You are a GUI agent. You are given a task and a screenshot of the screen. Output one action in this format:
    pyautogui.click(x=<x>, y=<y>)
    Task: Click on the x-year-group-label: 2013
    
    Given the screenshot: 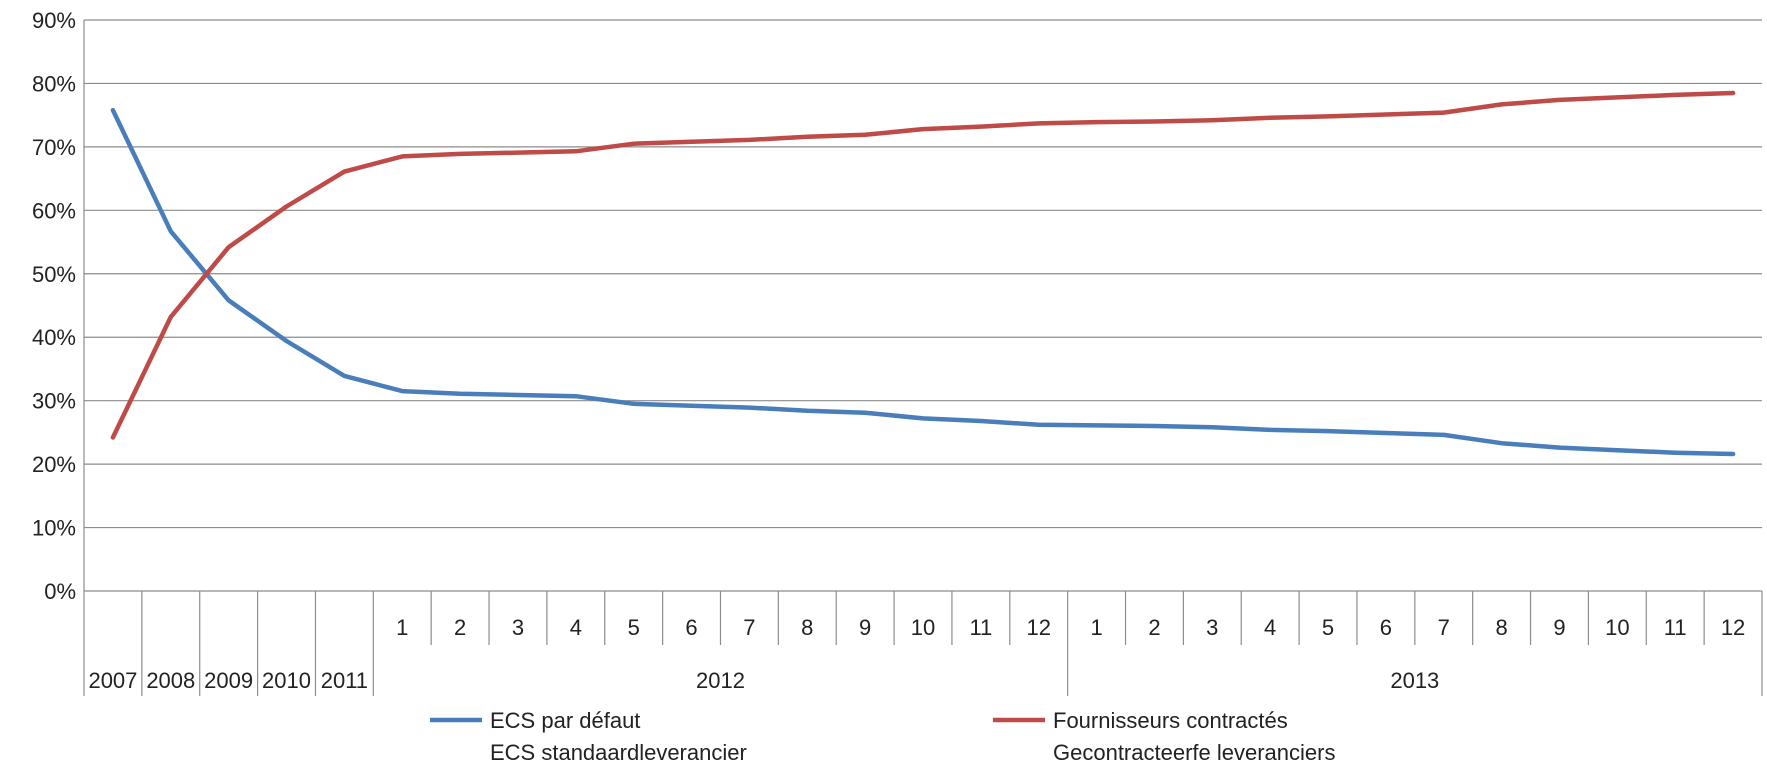 What is the action you would take?
    pyautogui.click(x=1414, y=680)
    